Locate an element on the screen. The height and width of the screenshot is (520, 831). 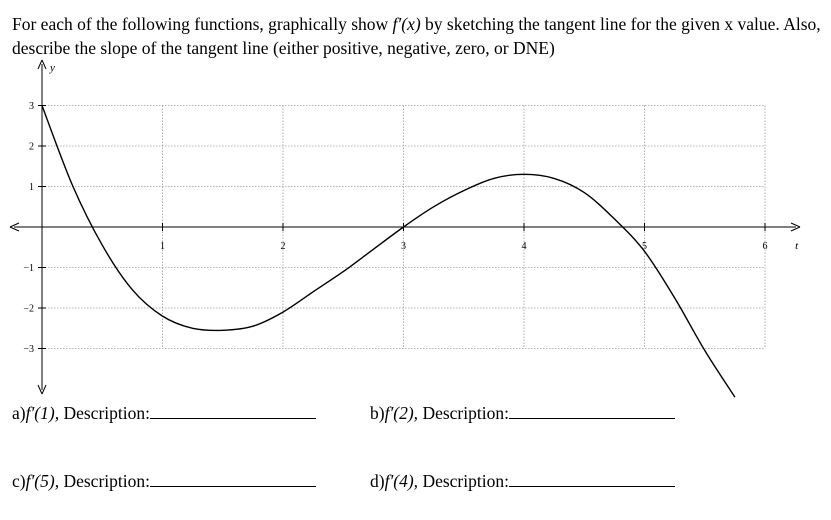
question-c-answer-blank is located at coordinates (232, 478).